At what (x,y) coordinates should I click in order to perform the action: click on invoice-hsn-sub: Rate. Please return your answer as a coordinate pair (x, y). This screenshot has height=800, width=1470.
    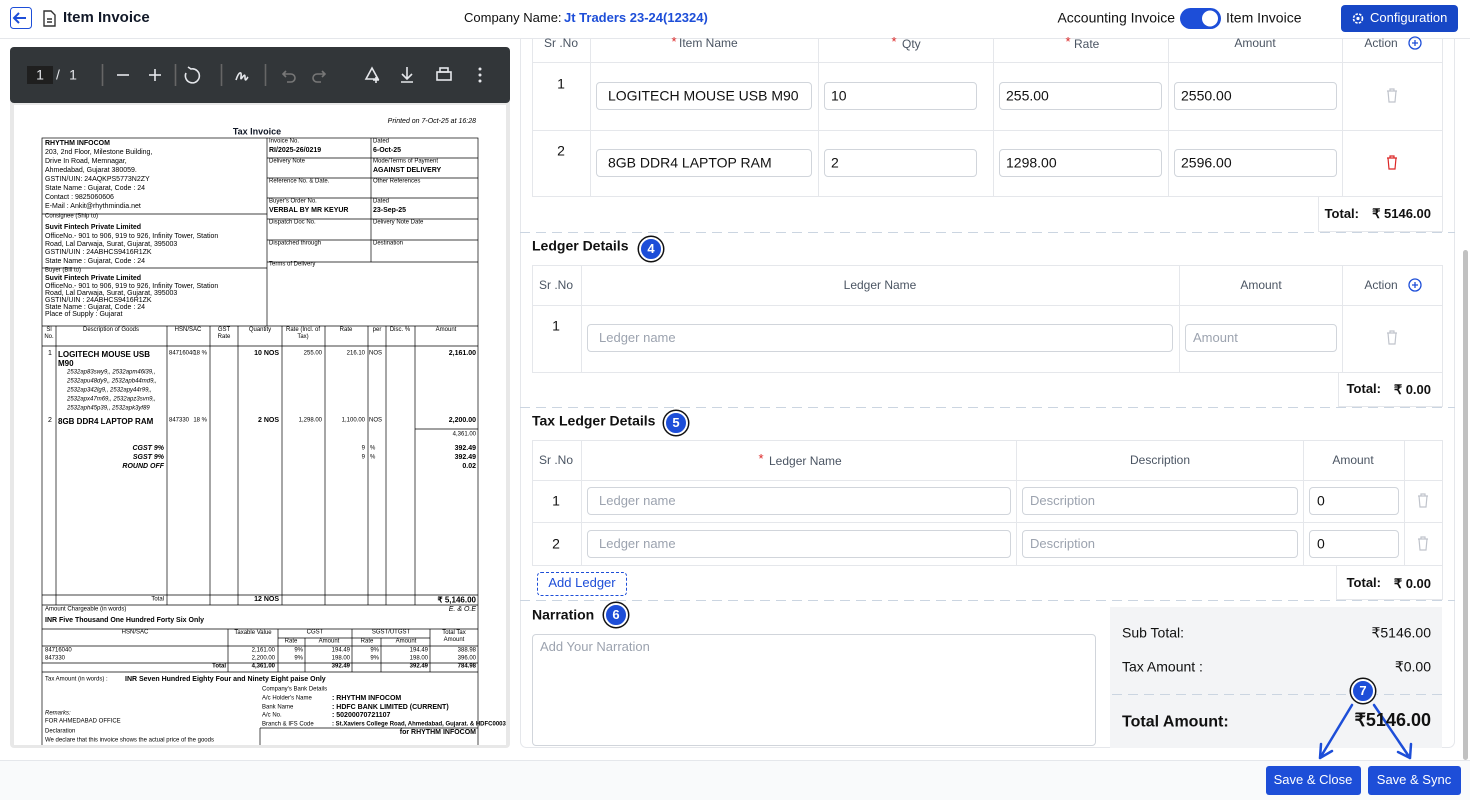
    Looking at the image, I should click on (367, 641).